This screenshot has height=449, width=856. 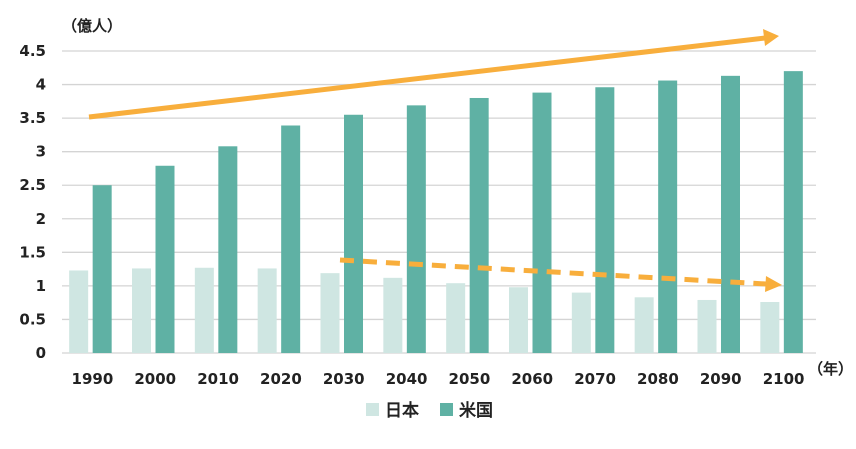 I want to click on downward-trend-arrow-line, so click(x=553, y=272).